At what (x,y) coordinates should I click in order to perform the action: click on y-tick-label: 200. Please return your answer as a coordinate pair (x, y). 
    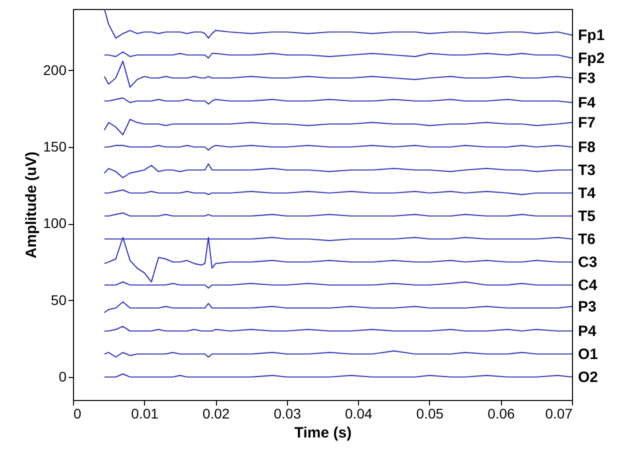
    Looking at the image, I should click on (55, 70).